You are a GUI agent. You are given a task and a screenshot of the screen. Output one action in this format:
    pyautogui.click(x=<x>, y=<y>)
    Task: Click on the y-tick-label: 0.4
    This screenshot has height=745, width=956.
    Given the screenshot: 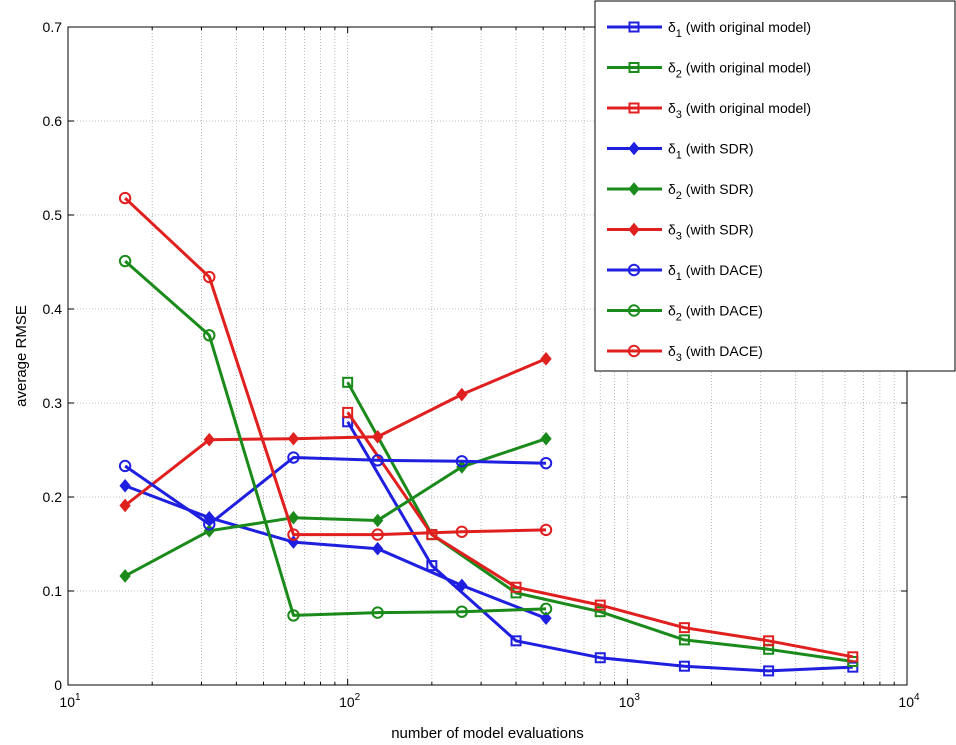 What is the action you would take?
    pyautogui.click(x=53, y=309)
    